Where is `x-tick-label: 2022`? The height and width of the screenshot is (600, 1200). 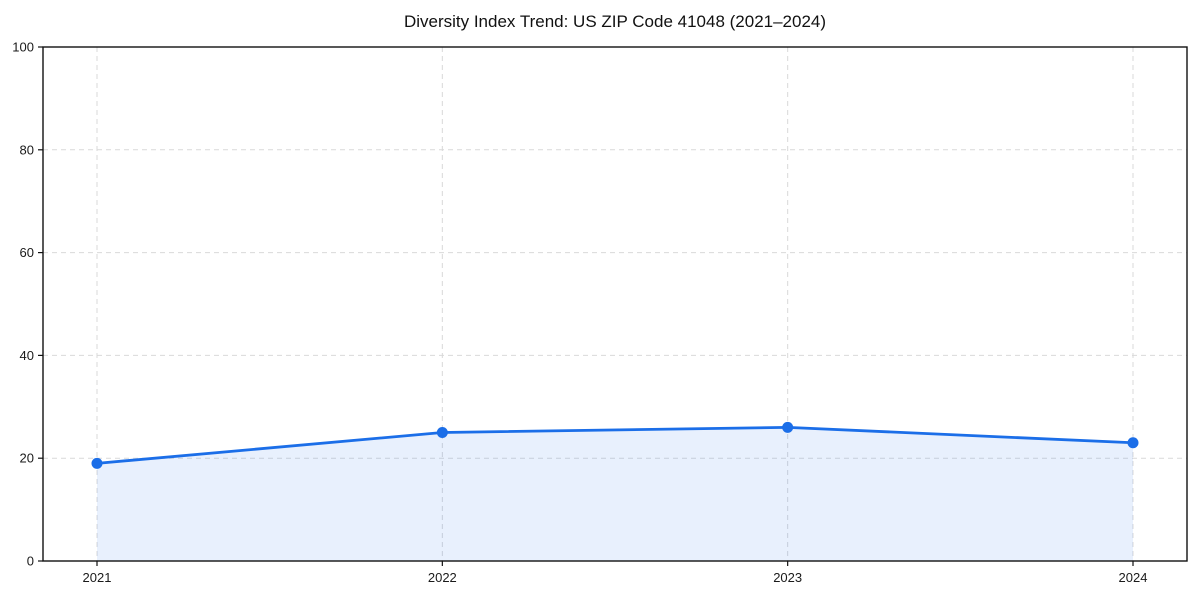 x-tick-label: 2022 is located at coordinates (442, 577).